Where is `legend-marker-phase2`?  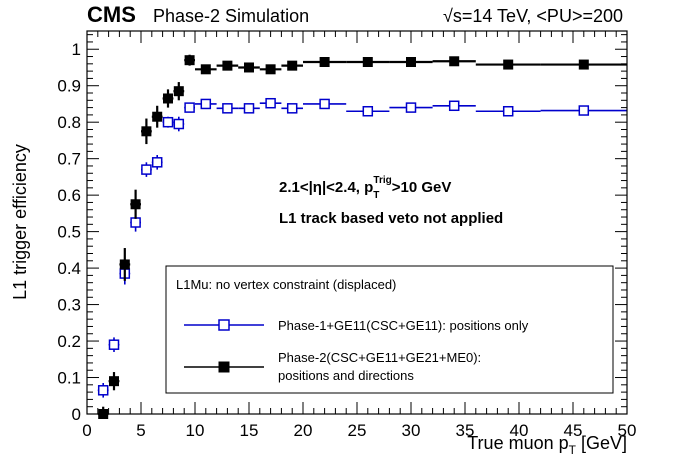
legend-marker-phase2 is located at coordinates (224, 367).